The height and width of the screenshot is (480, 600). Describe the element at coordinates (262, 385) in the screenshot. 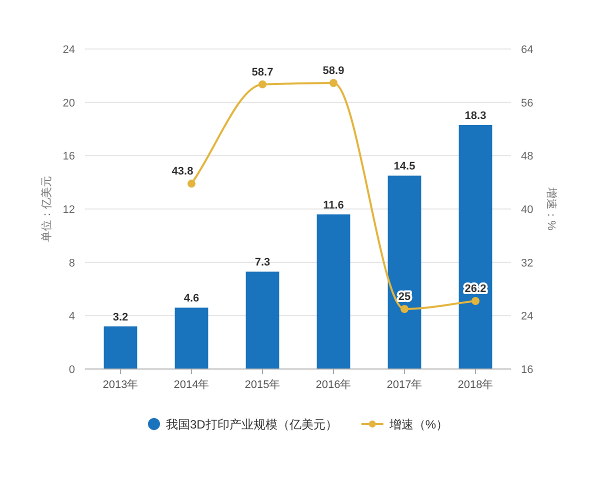

I see `x-tick-label: 2015年` at that location.